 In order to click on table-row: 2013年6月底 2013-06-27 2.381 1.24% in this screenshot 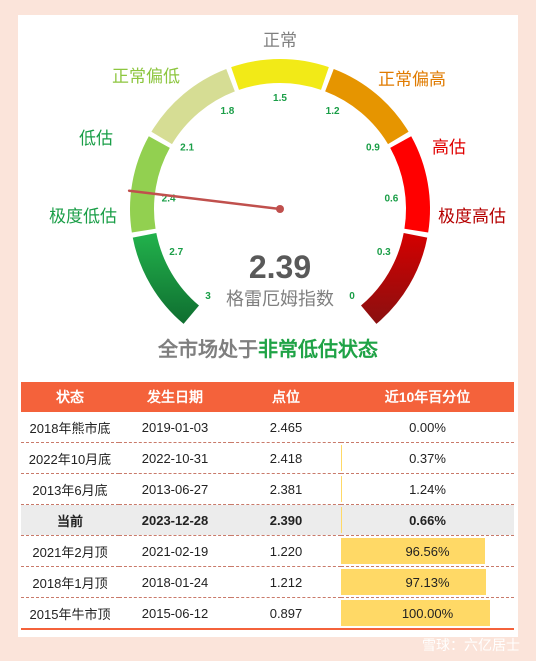, I will do `click(267, 489)`.